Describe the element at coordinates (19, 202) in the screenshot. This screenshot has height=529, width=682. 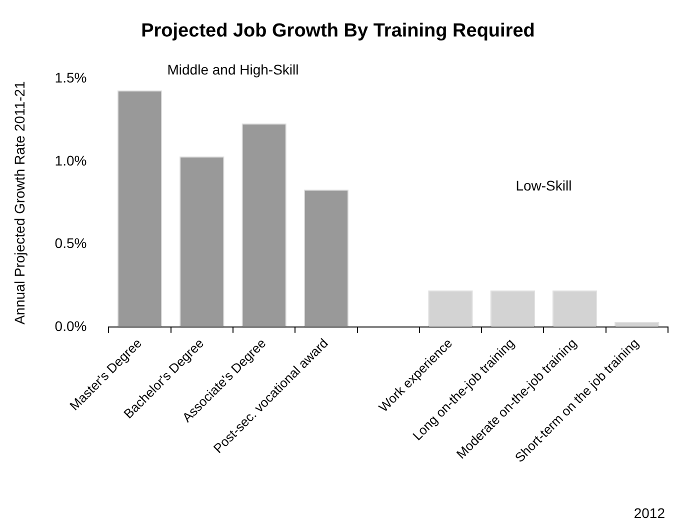
I see `y-axis-title: Annual Projected Growth Rate 2011-21` at that location.